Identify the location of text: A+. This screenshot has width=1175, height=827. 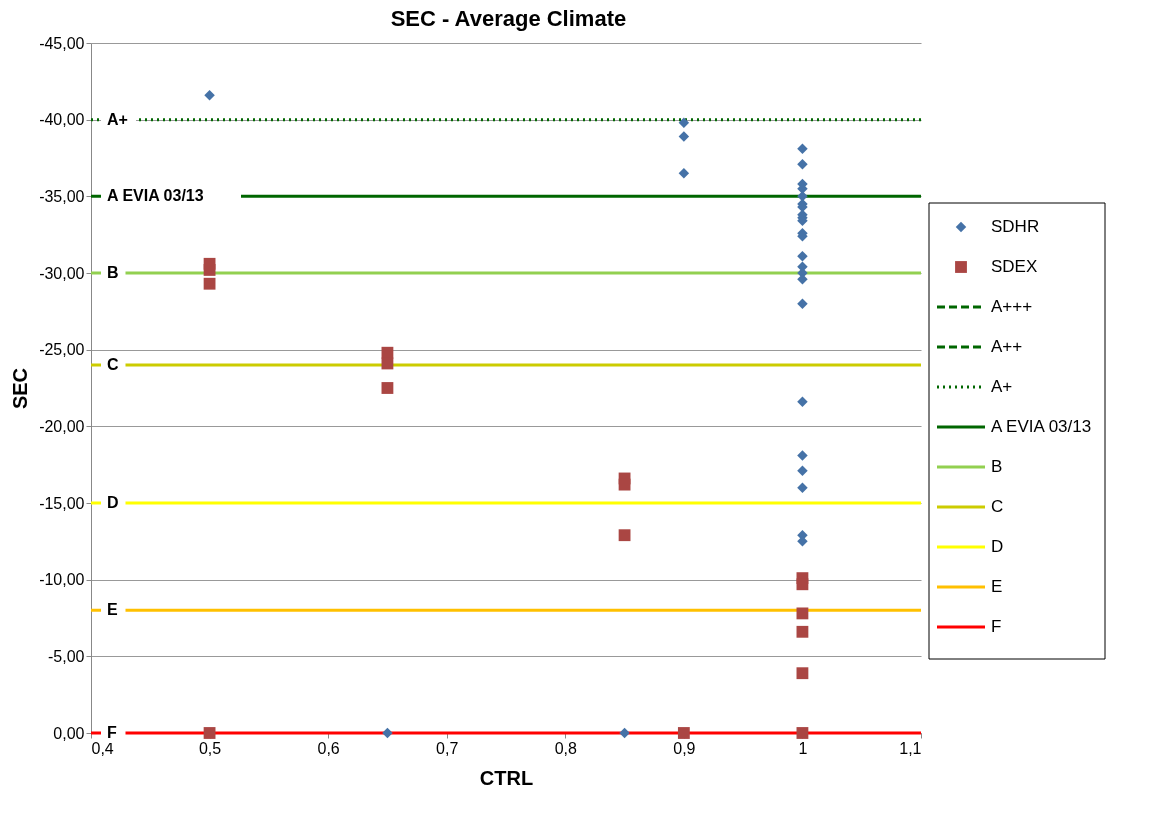
(117, 119).